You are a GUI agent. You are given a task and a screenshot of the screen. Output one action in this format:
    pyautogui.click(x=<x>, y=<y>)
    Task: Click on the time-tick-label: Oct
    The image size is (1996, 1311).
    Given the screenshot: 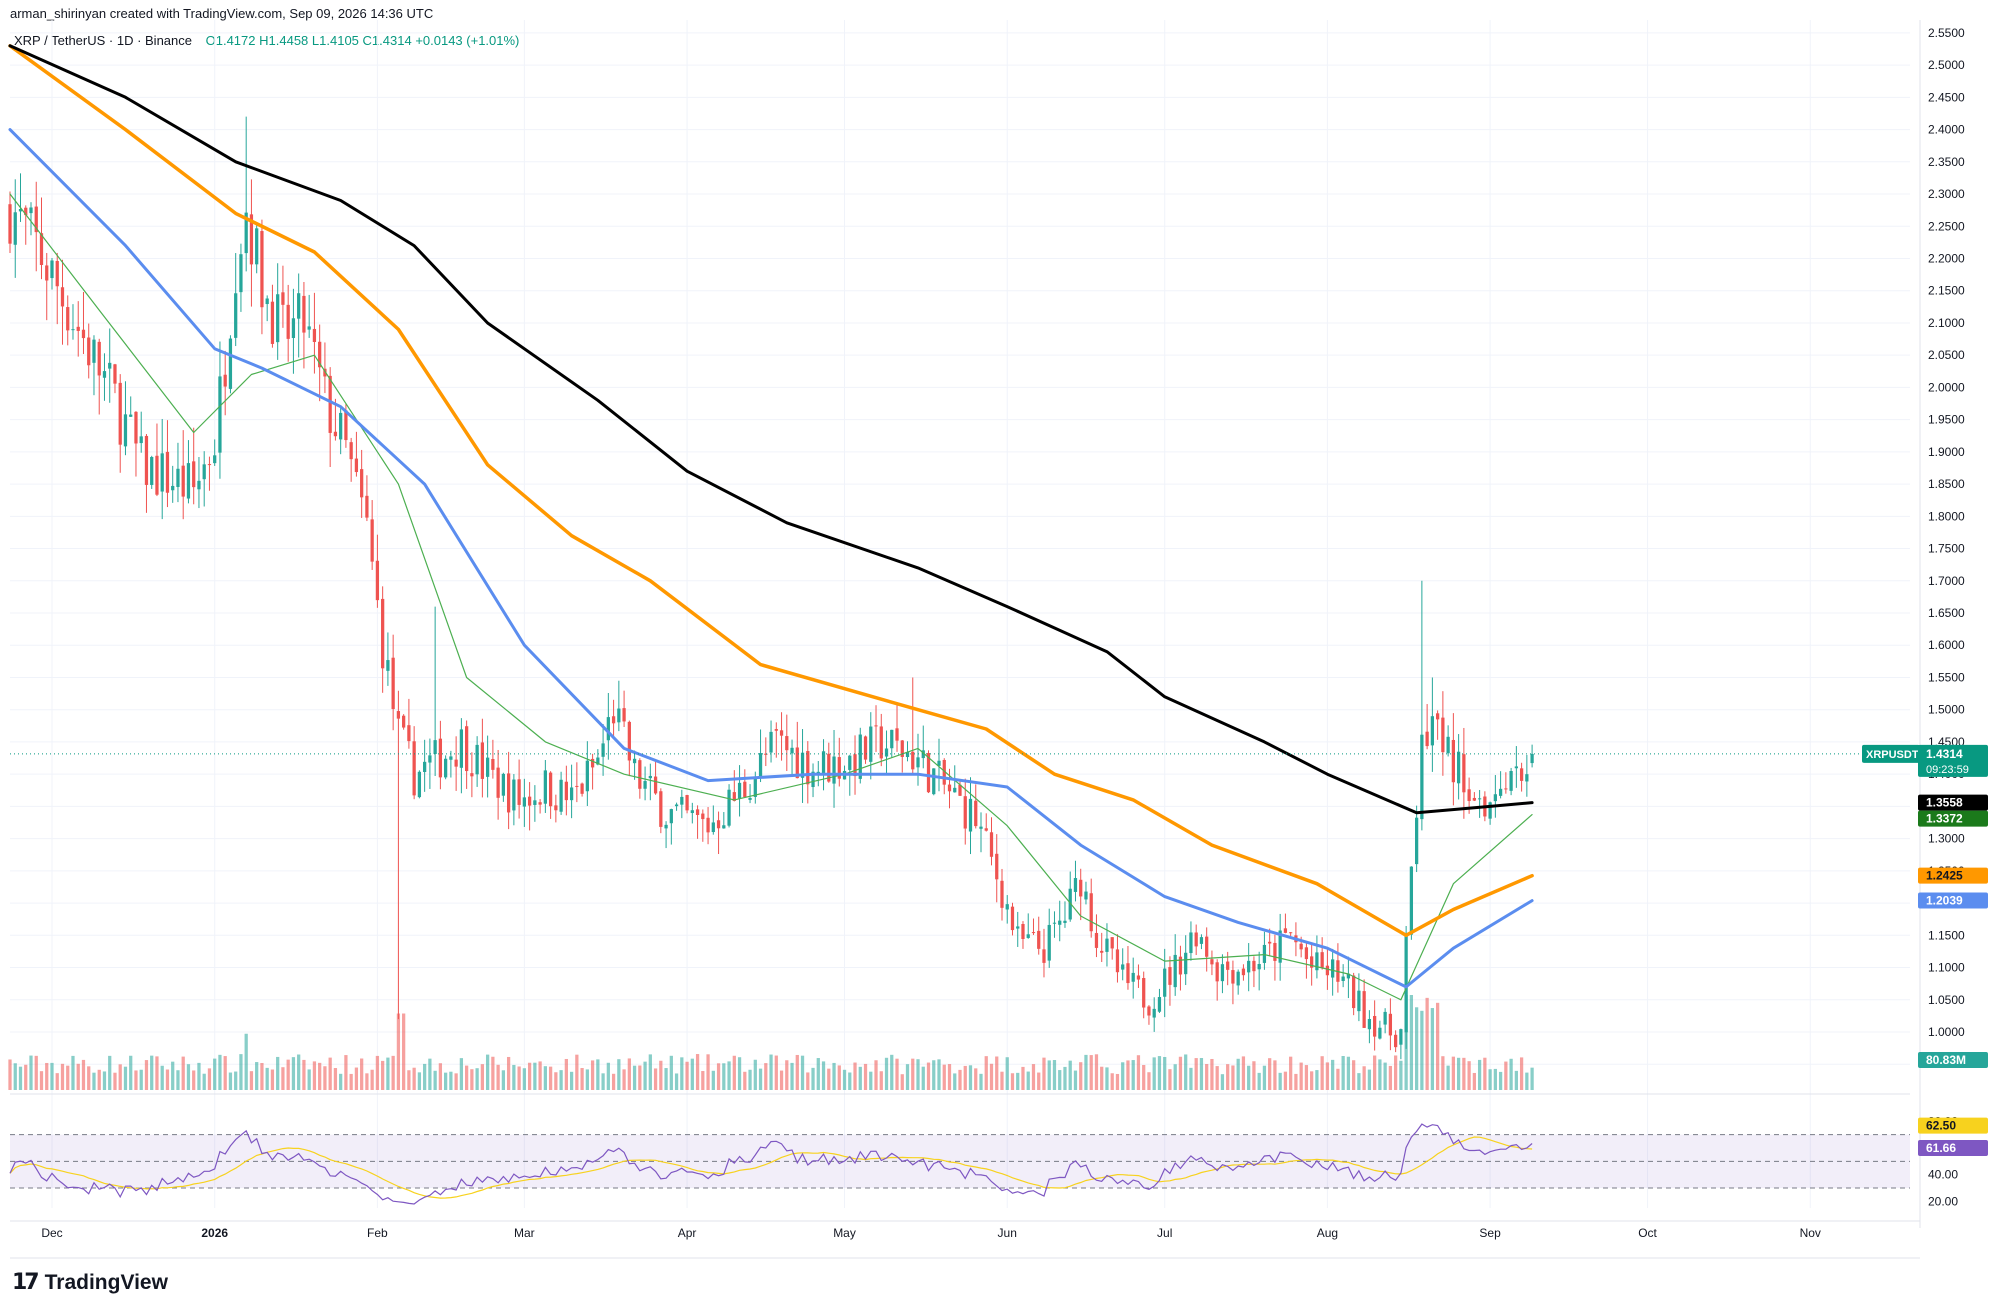 What is the action you would take?
    pyautogui.click(x=1647, y=1233)
    